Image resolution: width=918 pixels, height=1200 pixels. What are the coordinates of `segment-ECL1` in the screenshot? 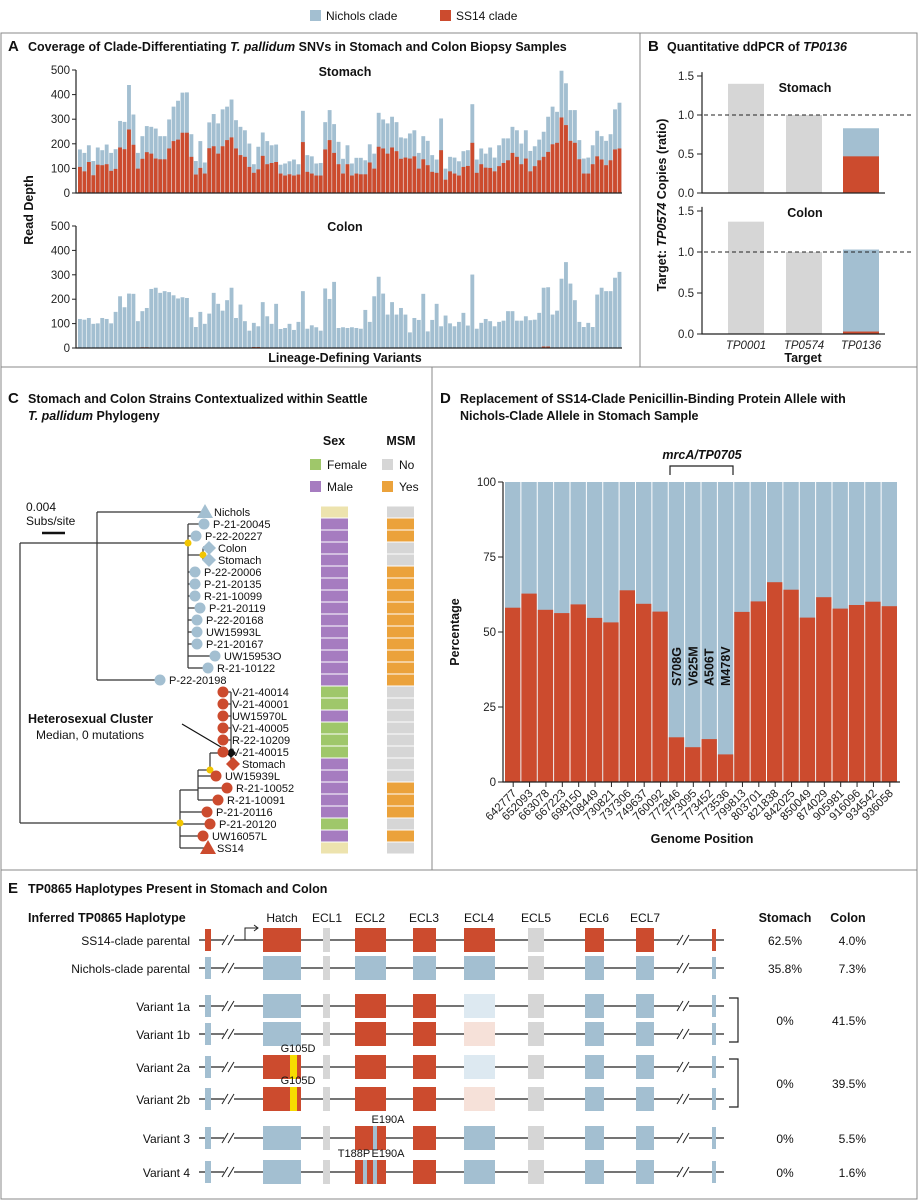 It's located at (326, 1006).